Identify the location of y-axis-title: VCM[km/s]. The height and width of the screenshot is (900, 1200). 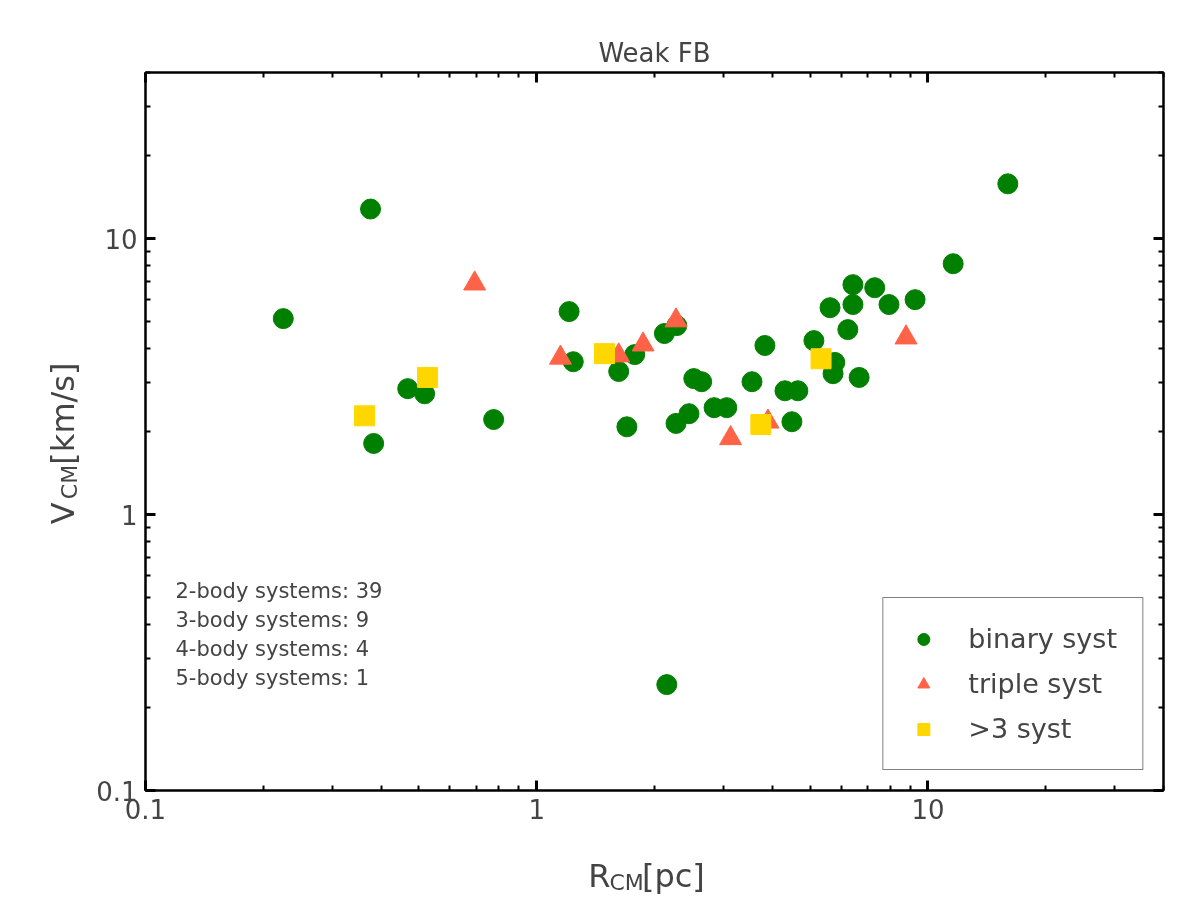
(63, 443).